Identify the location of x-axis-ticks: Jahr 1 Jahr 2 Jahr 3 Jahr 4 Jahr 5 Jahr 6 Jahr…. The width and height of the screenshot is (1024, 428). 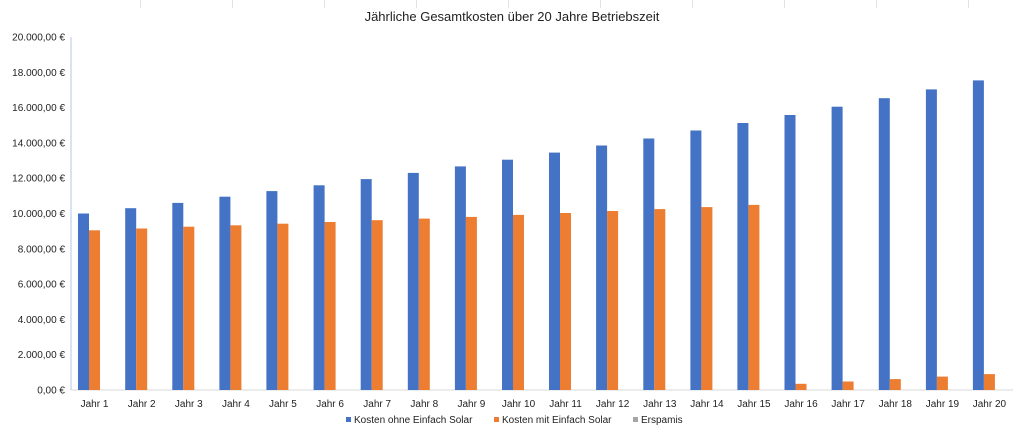
(544, 404).